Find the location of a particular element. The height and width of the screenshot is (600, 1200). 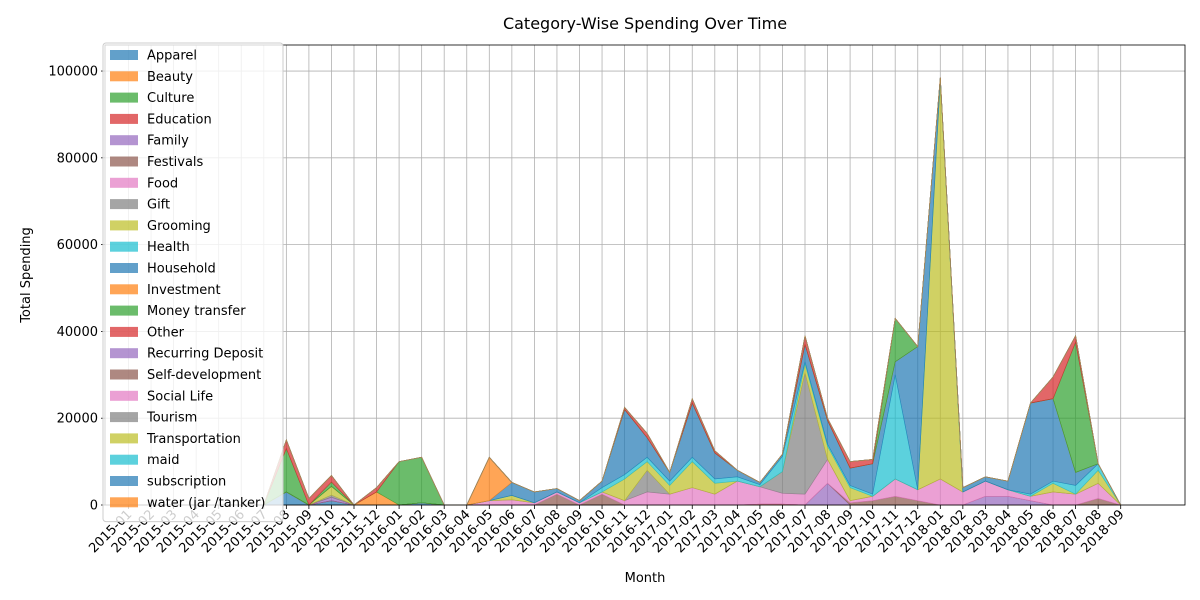

legend-label: Health is located at coordinates (168, 247).